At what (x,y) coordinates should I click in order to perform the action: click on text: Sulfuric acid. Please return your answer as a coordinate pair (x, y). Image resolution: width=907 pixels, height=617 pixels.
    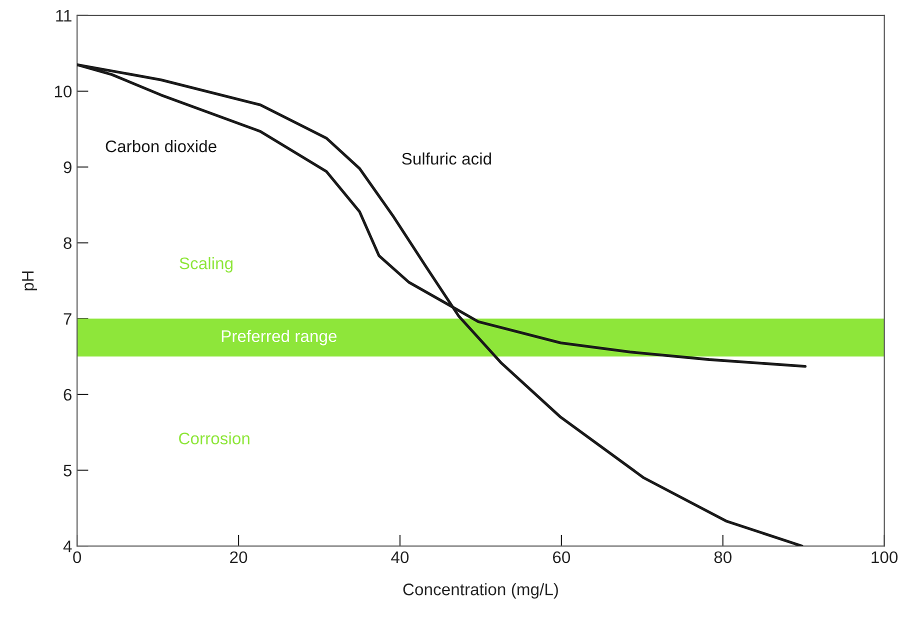
    Looking at the image, I should click on (446, 158).